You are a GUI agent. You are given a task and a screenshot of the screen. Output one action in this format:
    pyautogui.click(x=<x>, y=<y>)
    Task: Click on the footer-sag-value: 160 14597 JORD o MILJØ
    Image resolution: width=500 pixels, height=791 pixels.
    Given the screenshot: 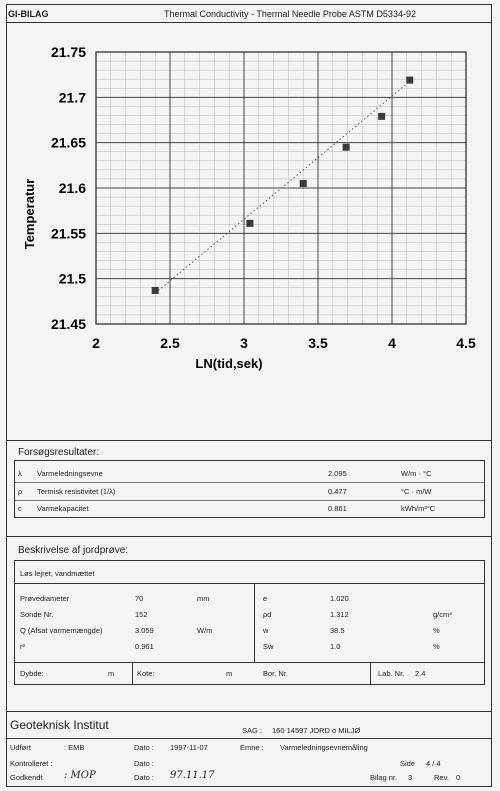 What is the action you would take?
    pyautogui.click(x=316, y=730)
    